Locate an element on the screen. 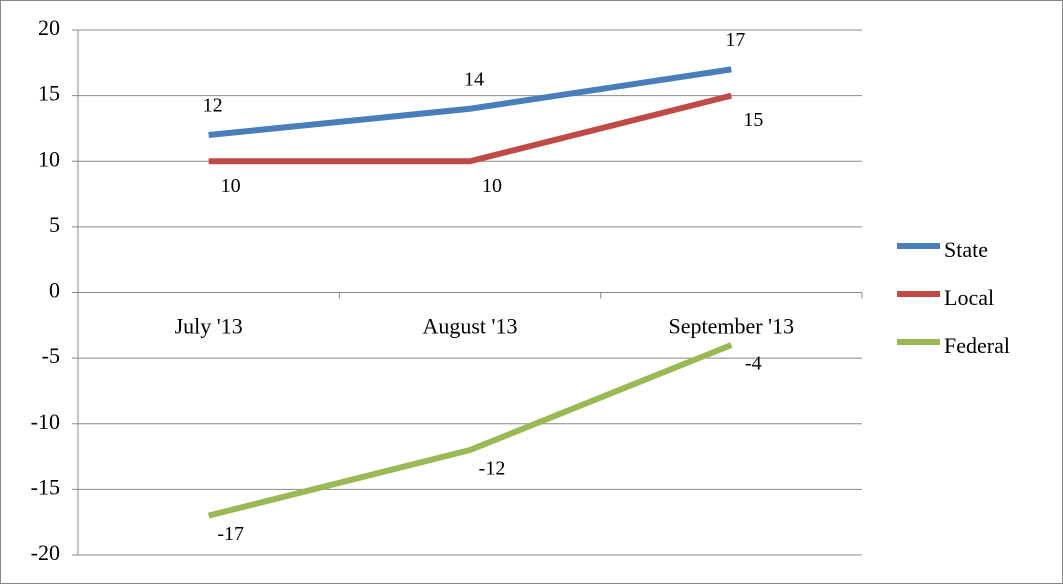  data-label: -12 is located at coordinates (492, 469).